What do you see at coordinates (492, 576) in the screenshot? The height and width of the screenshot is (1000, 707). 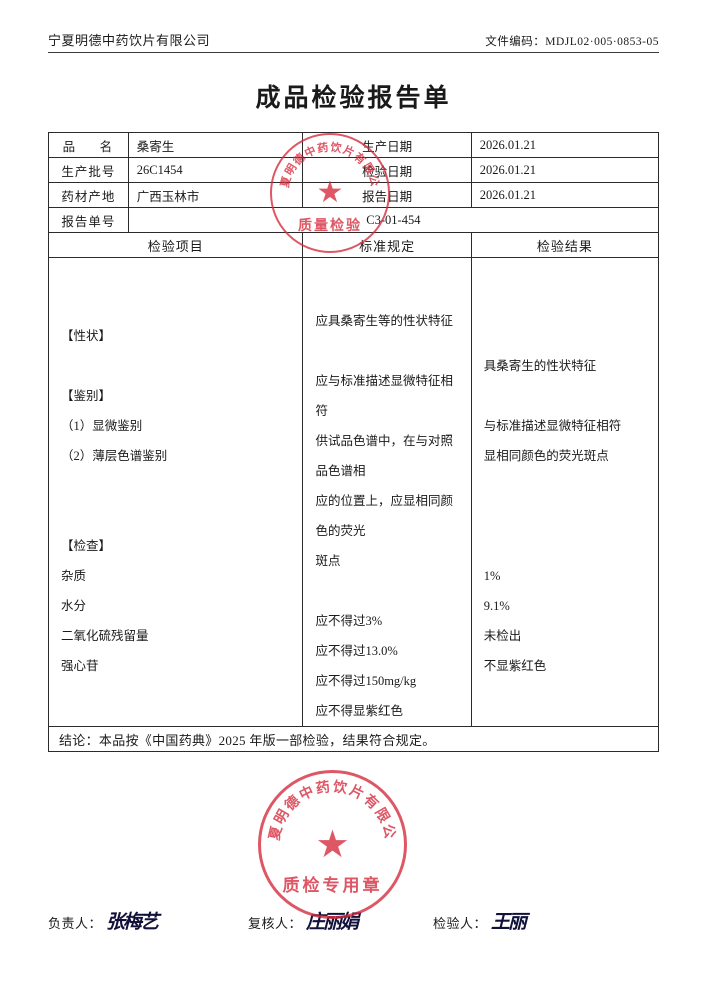 I see `table-cell-result: 1%` at bounding box center [492, 576].